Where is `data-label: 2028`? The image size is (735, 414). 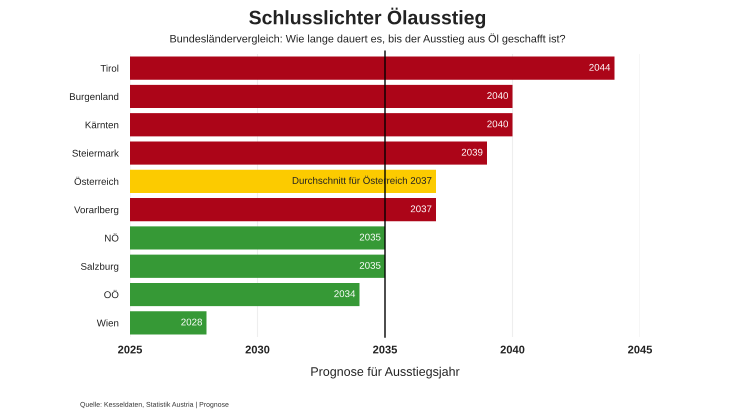 data-label: 2028 is located at coordinates (191, 322).